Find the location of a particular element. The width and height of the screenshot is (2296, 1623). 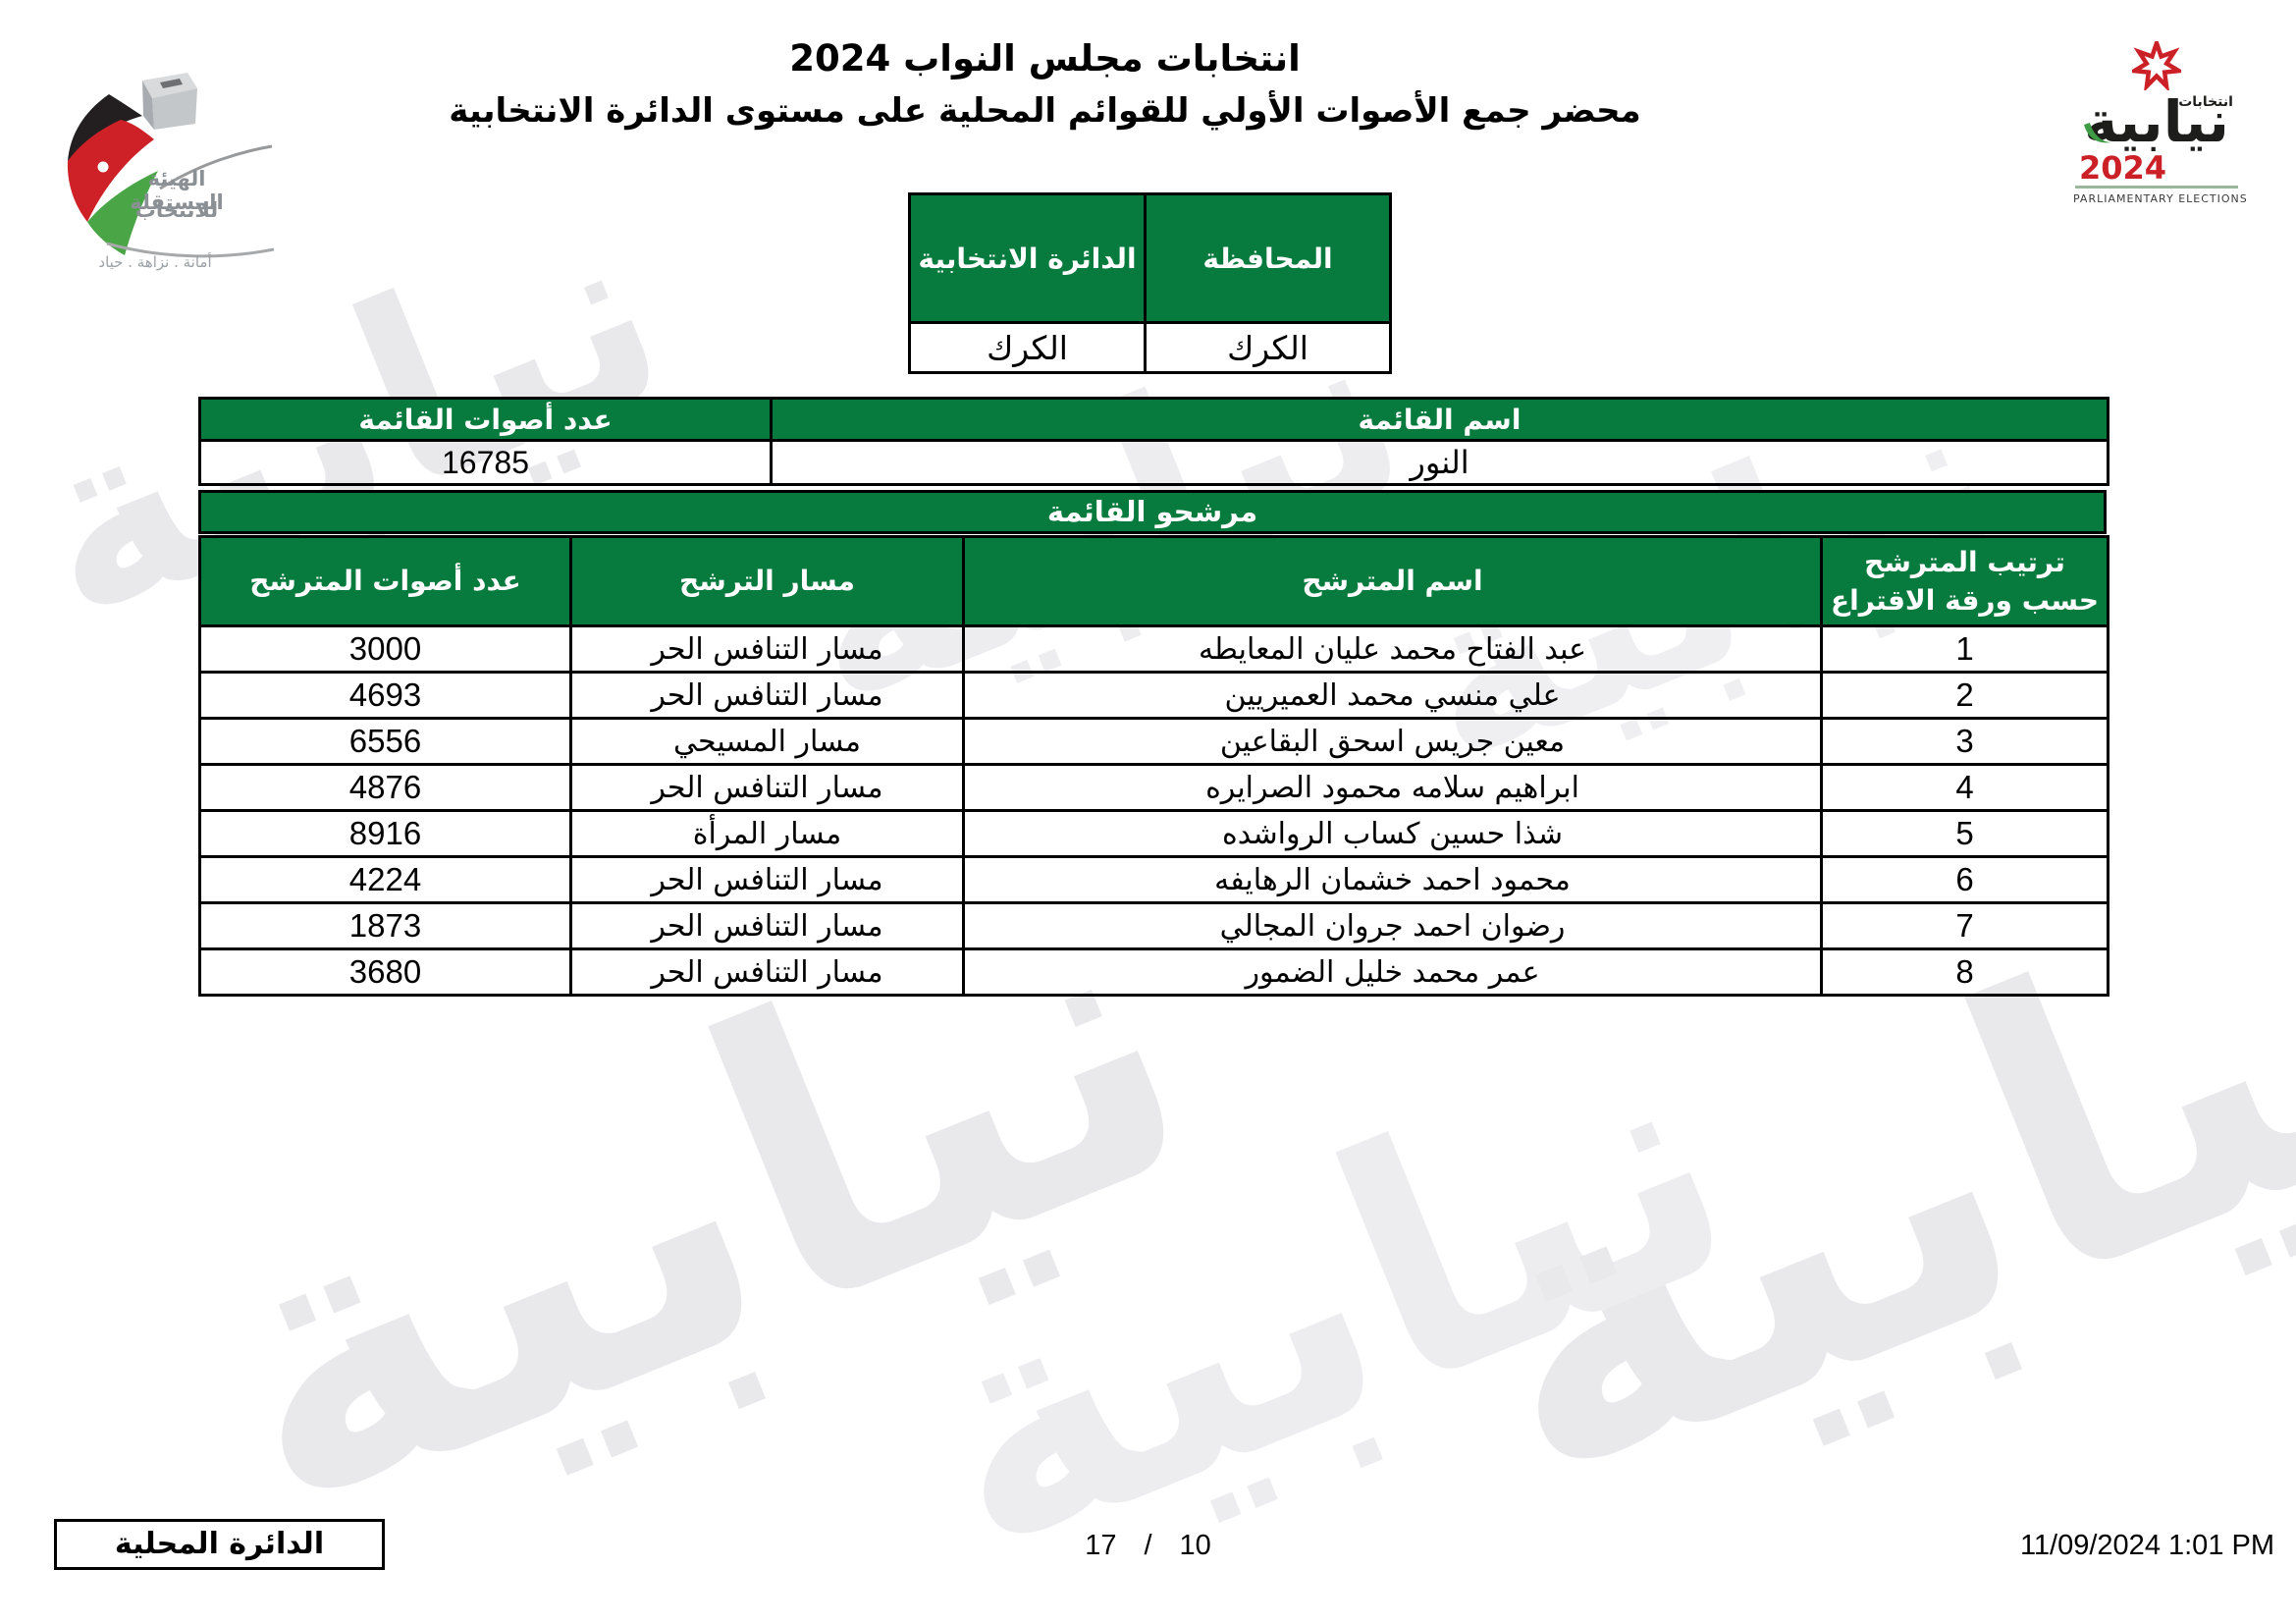

col-candidacy-track: مسار الترشح is located at coordinates (767, 581).